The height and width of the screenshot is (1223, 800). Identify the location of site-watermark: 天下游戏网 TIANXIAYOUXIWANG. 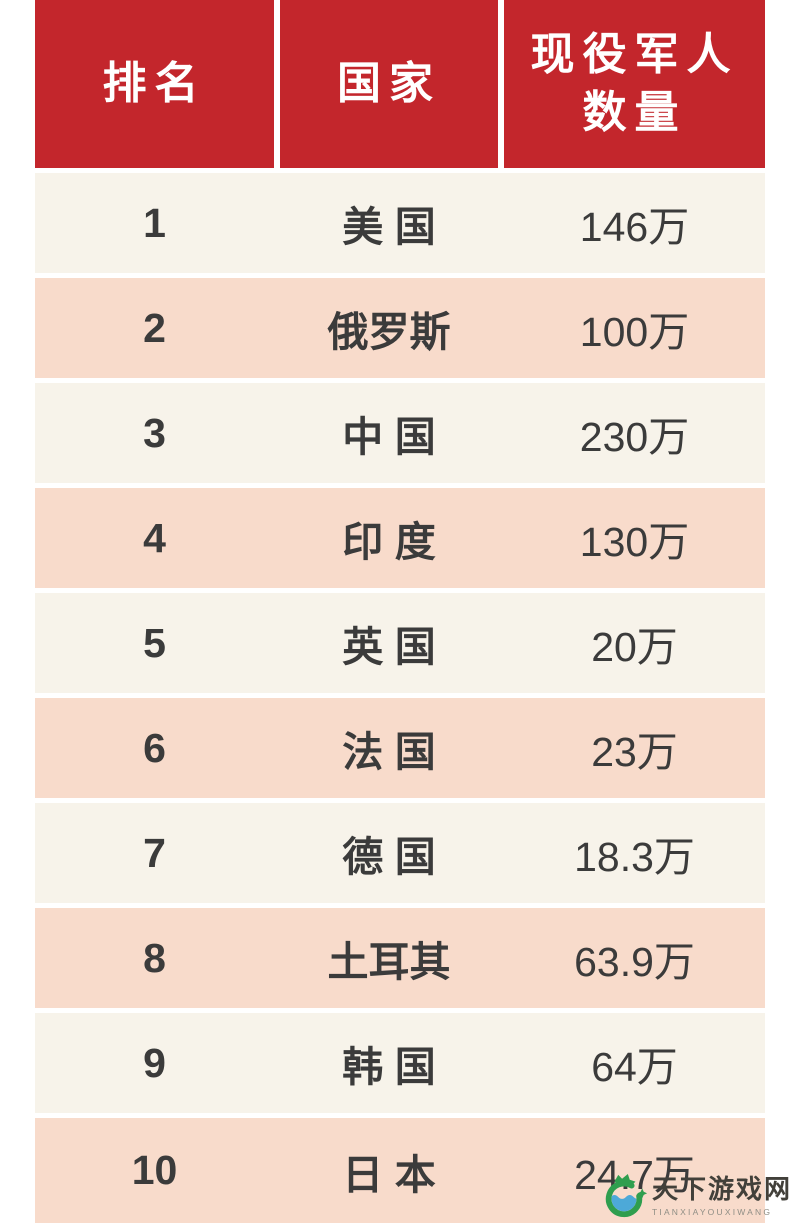
(696, 1196).